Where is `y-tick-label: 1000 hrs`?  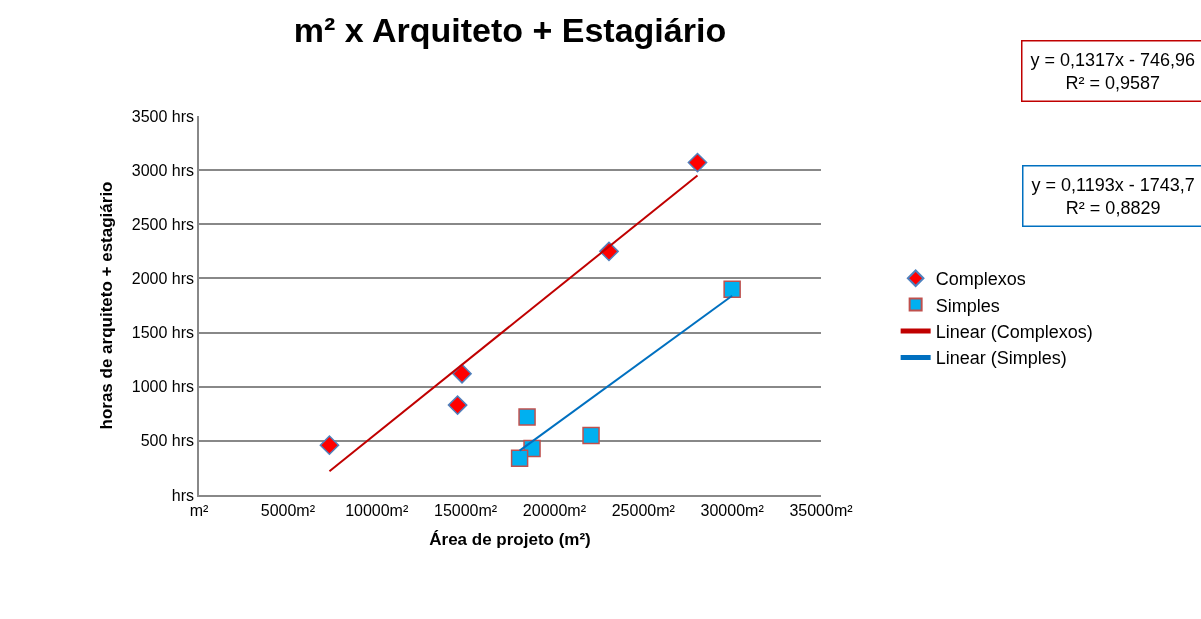
y-tick-label: 1000 hrs is located at coordinates (163, 387).